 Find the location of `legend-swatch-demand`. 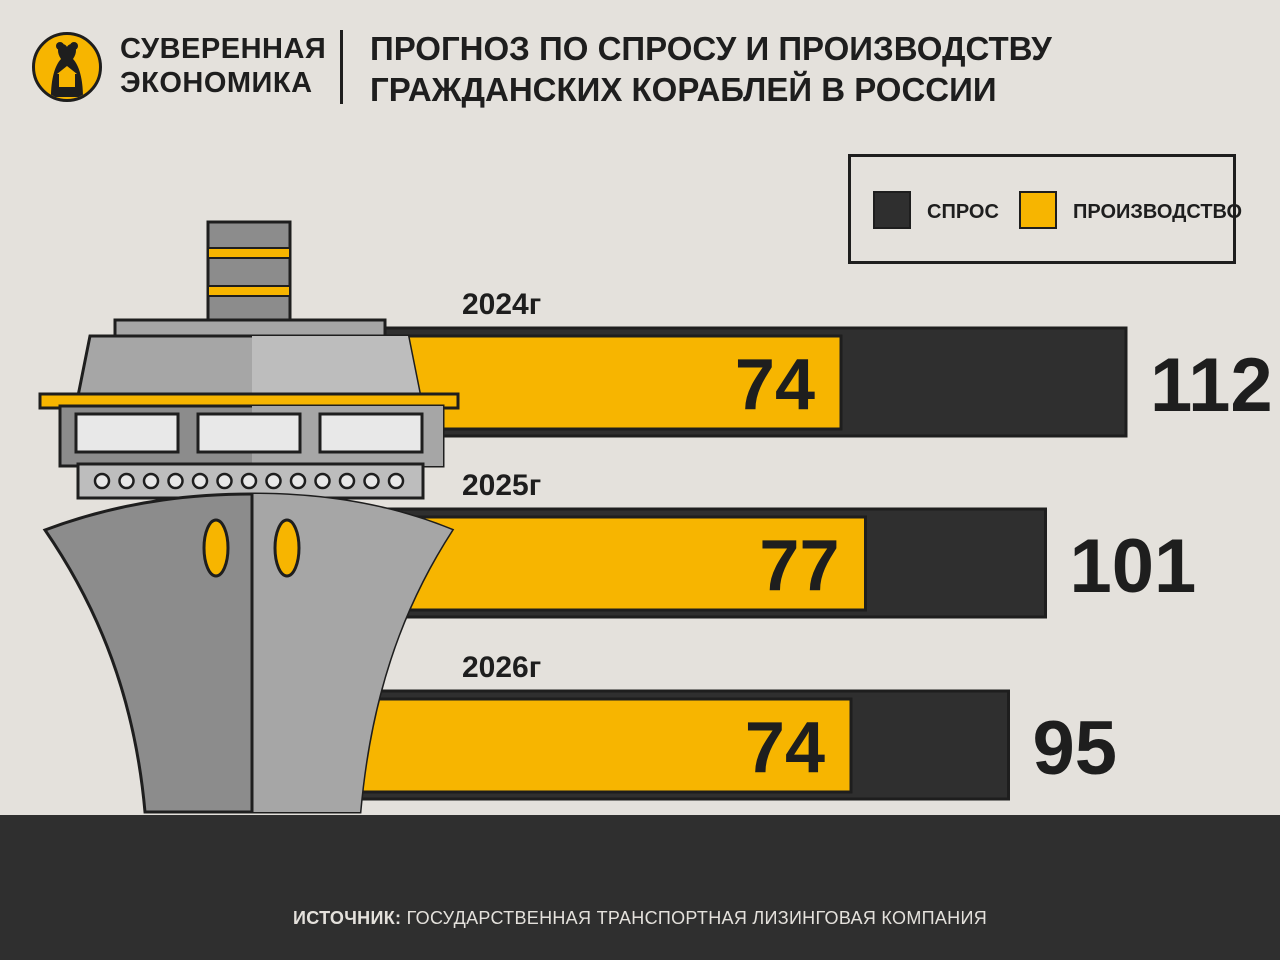

legend-swatch-demand is located at coordinates (892, 210).